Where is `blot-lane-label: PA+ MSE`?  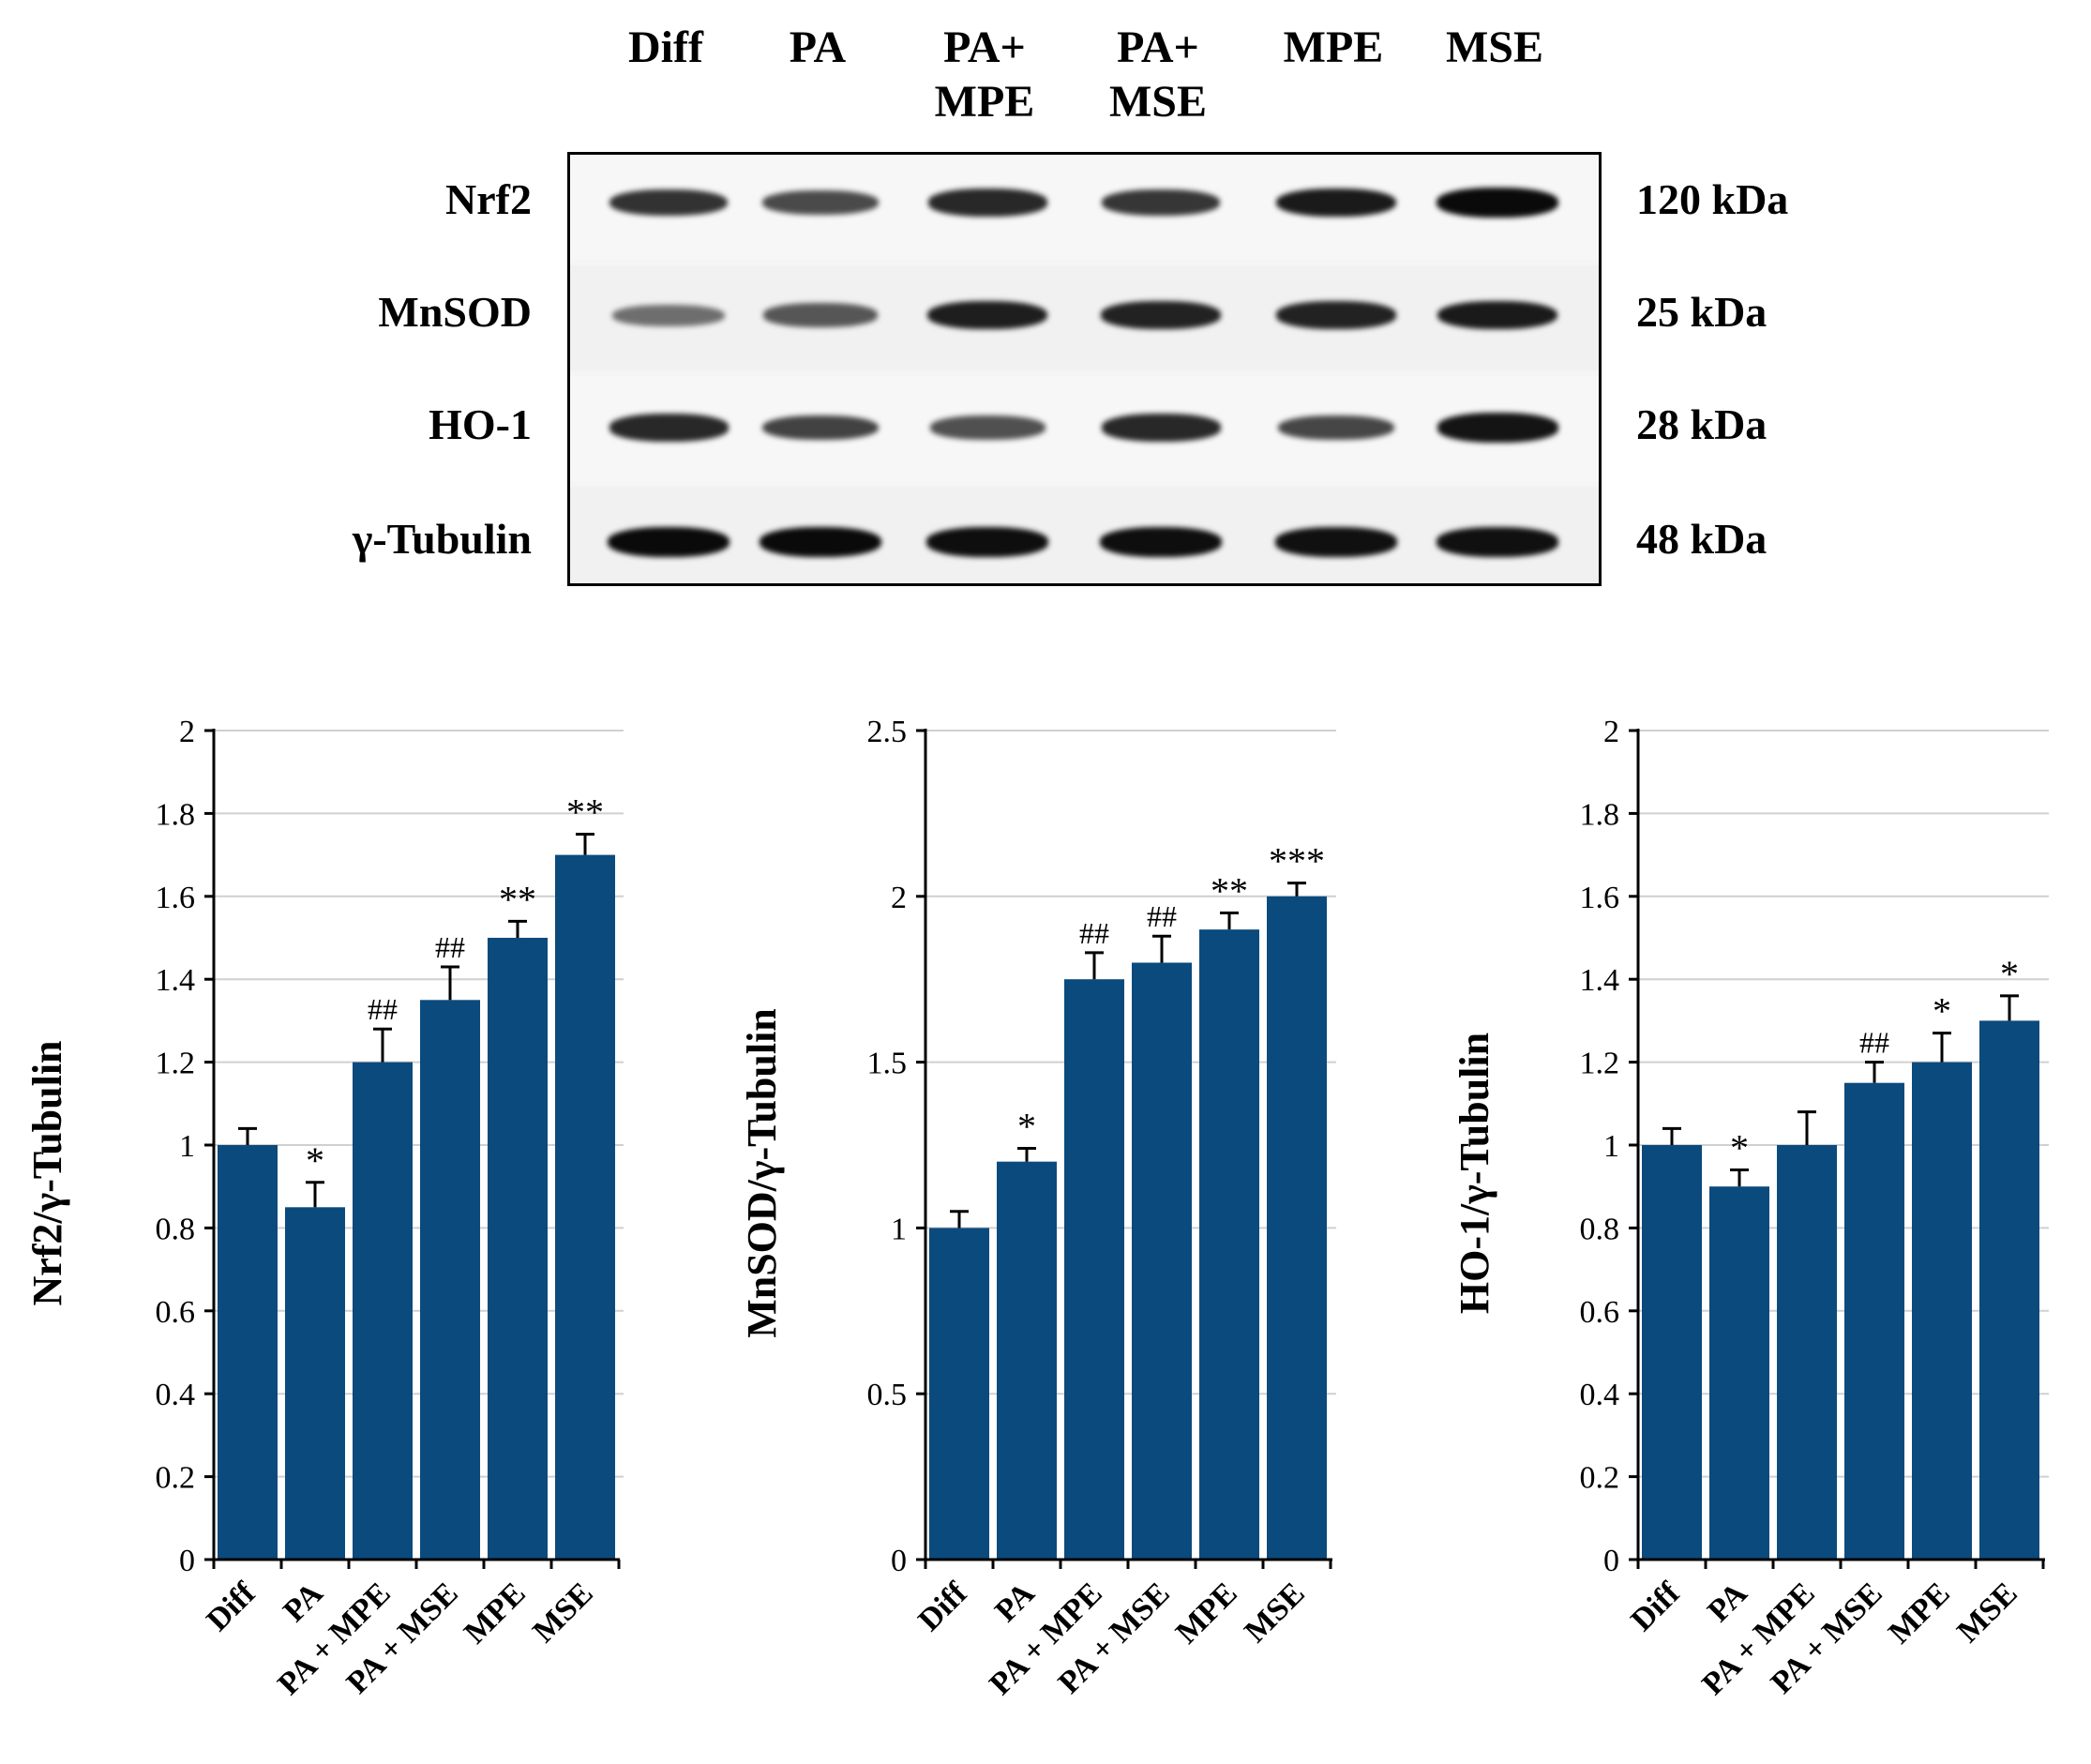
blot-lane-label: PA+ MSE is located at coordinates (1157, 75).